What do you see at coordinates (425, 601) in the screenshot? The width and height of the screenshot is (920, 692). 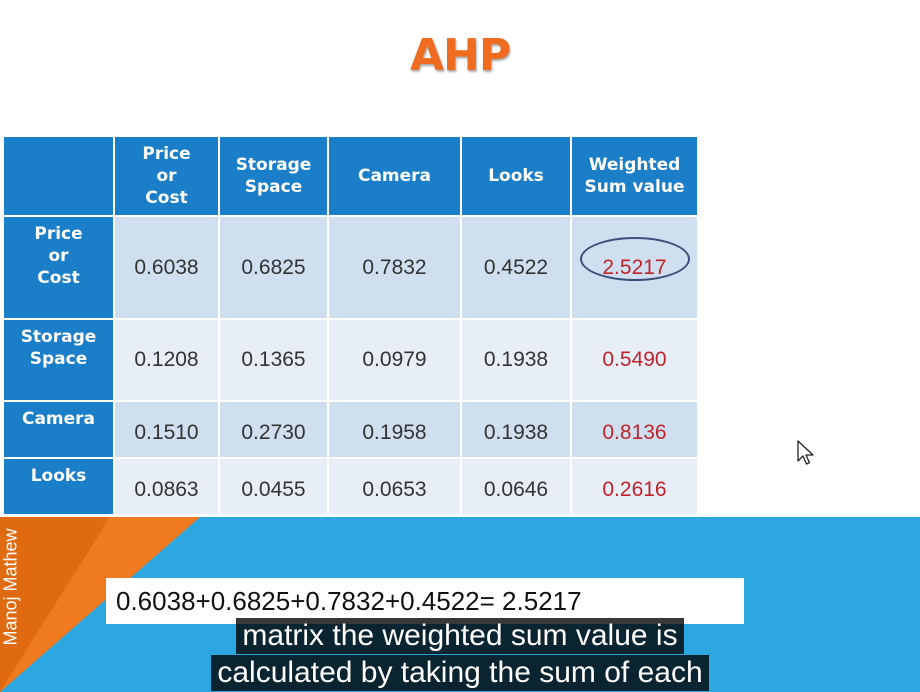 I see `sum-formula: 0.6038+0.6825+0.7832+0.4522= 2.5217` at bounding box center [425, 601].